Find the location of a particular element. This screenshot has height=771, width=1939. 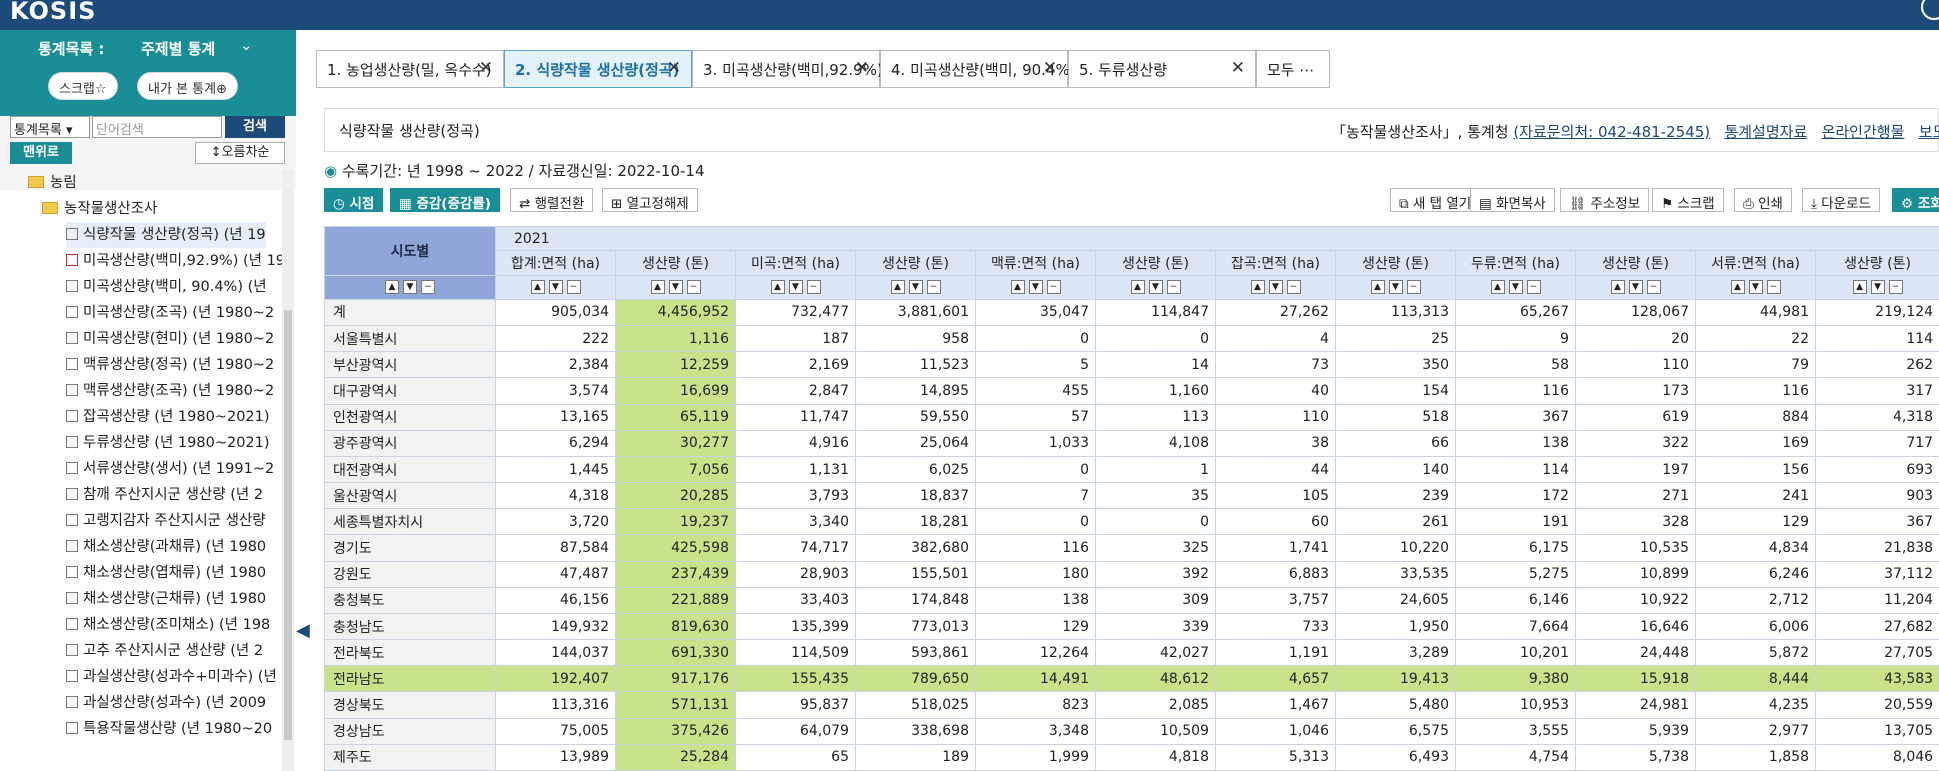

sort-ascending-button: ↕오름차순 is located at coordinates (240, 153).